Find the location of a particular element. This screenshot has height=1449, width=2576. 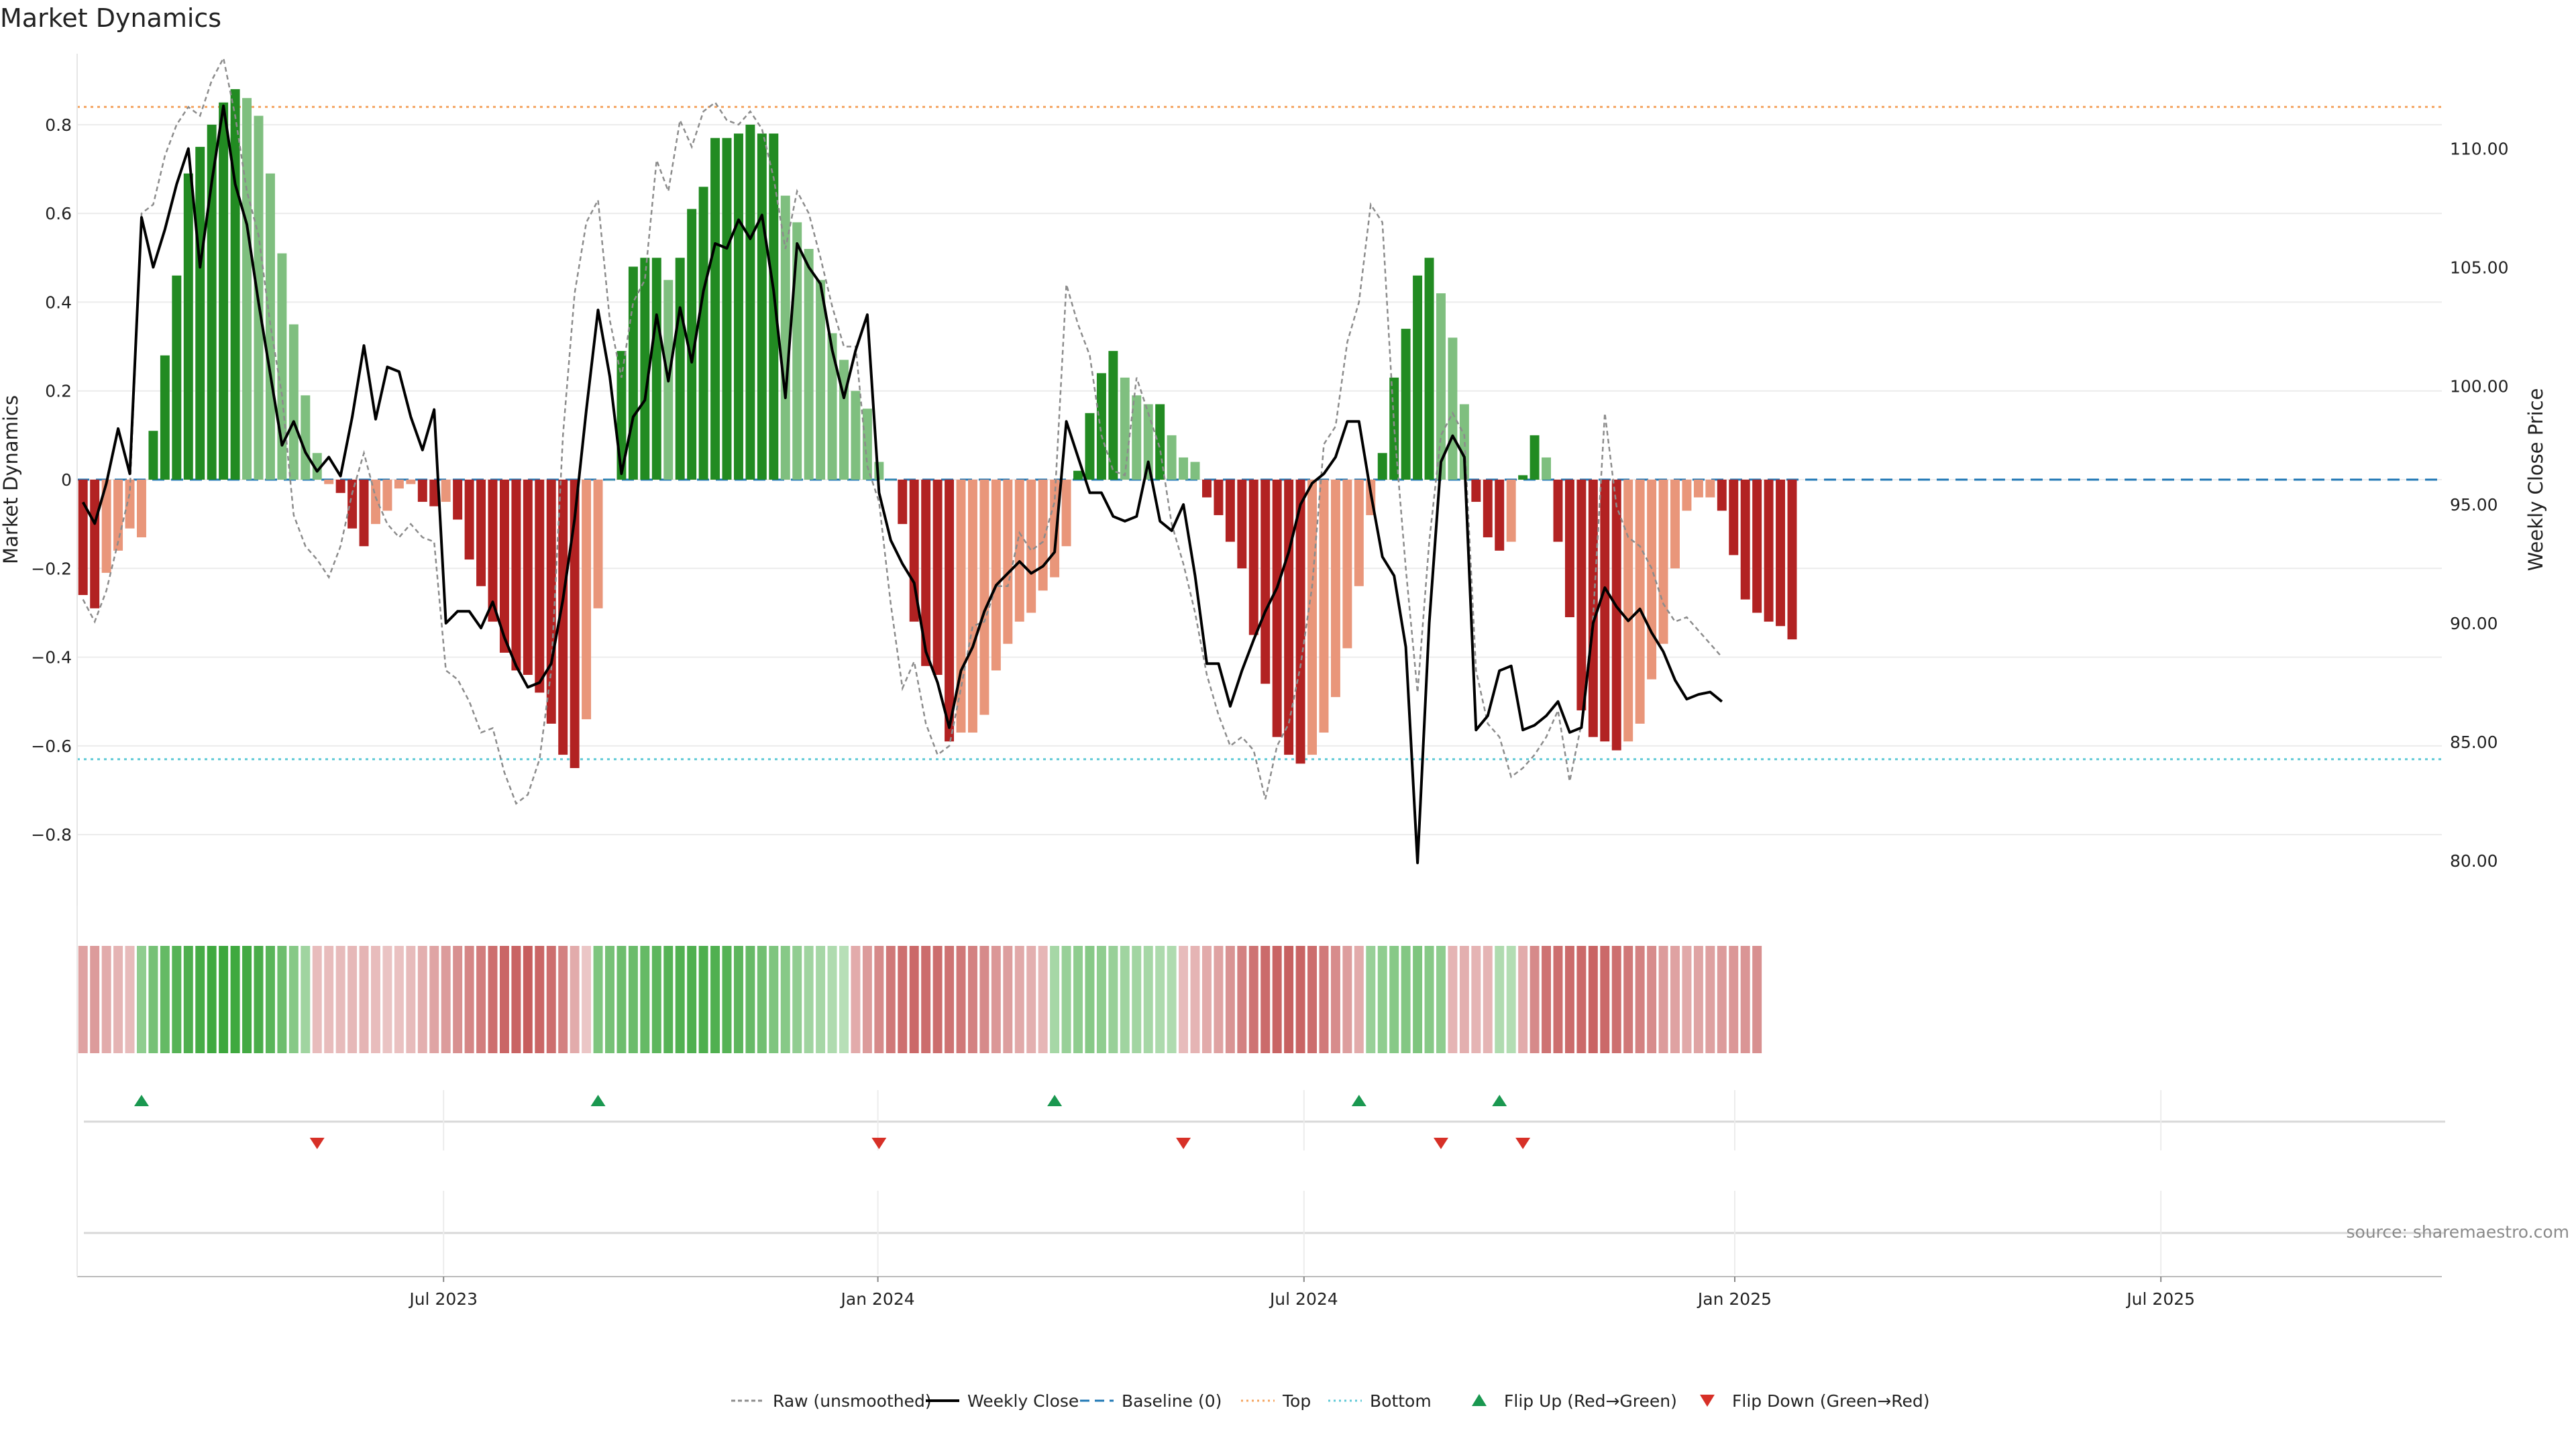

legend-label: Flip Down (Green→Red) is located at coordinates (1831, 1401).